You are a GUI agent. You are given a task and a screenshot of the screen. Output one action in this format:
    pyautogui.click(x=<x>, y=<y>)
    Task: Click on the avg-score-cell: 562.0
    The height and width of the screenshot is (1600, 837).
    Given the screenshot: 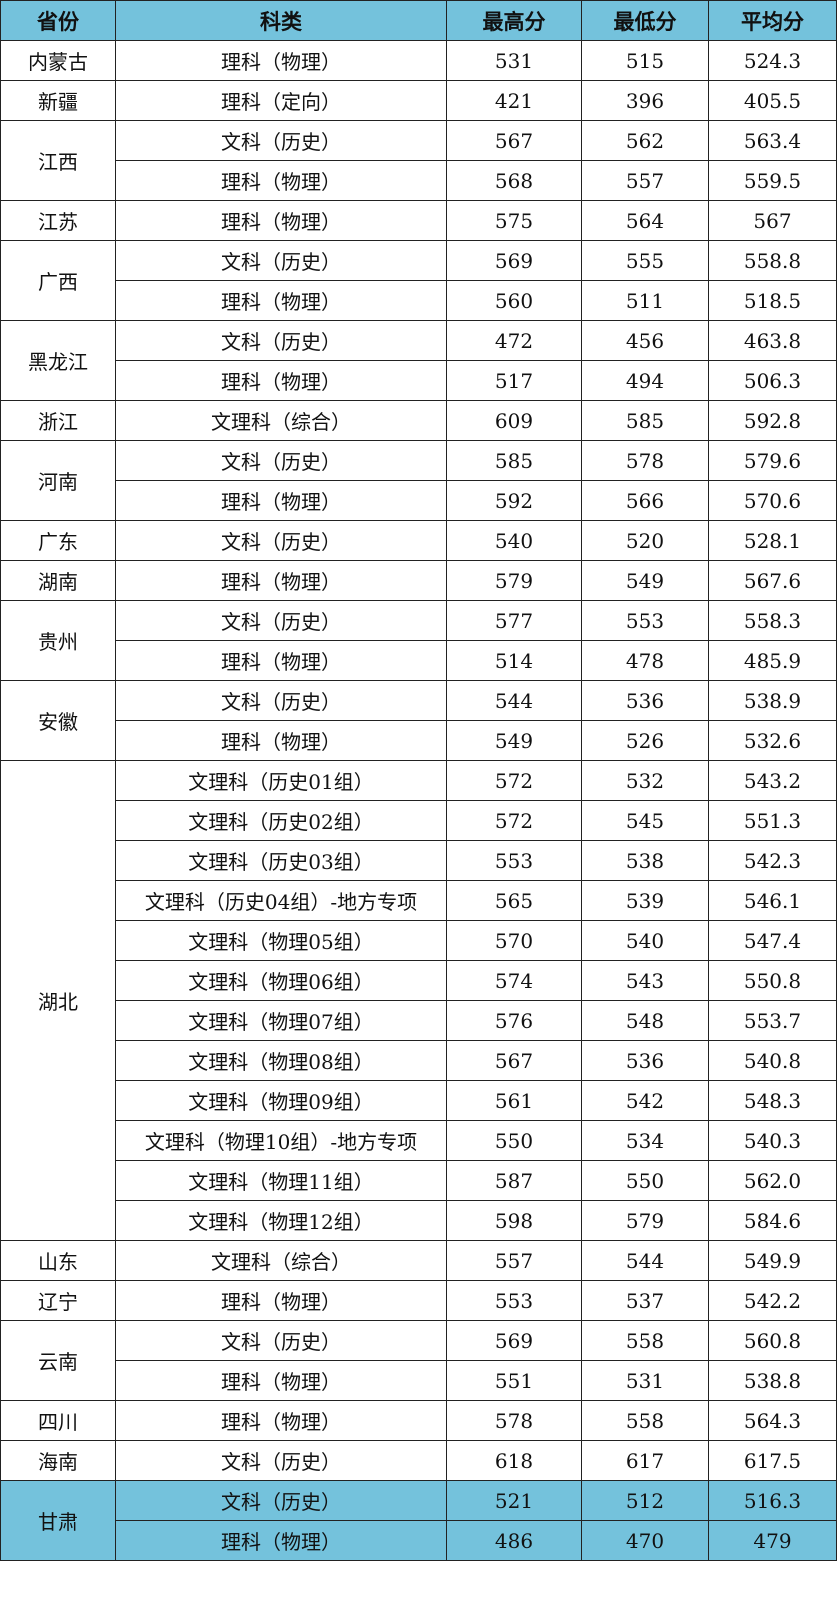 What is the action you would take?
    pyautogui.click(x=772, y=1180)
    